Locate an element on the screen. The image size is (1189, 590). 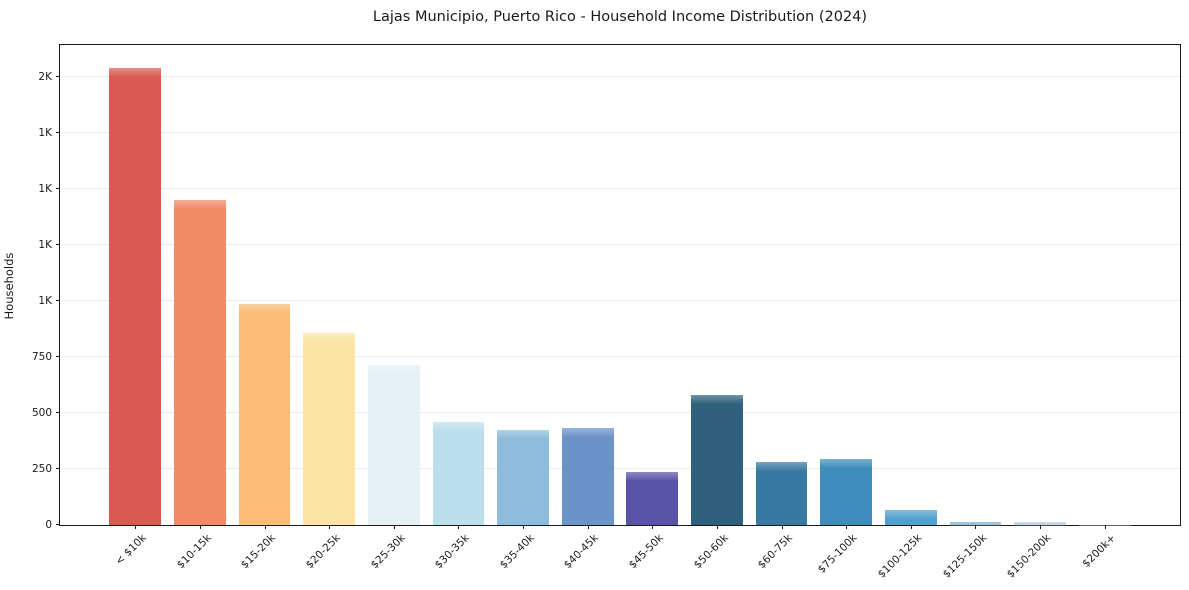
bar-slot: $25-30k is located at coordinates (394, 308).